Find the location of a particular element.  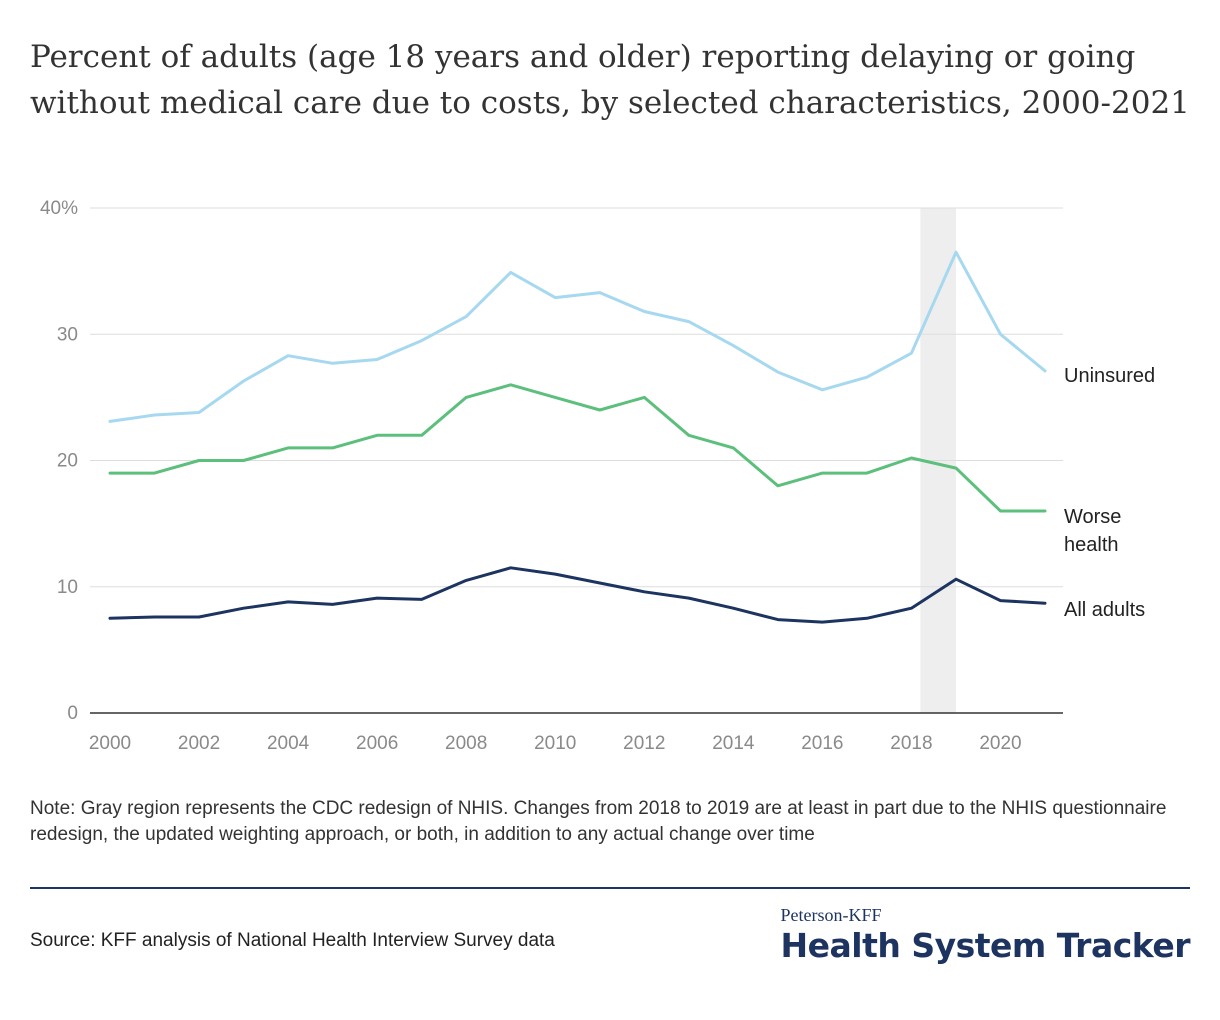

x-tick-label: 2018 is located at coordinates (911, 743).